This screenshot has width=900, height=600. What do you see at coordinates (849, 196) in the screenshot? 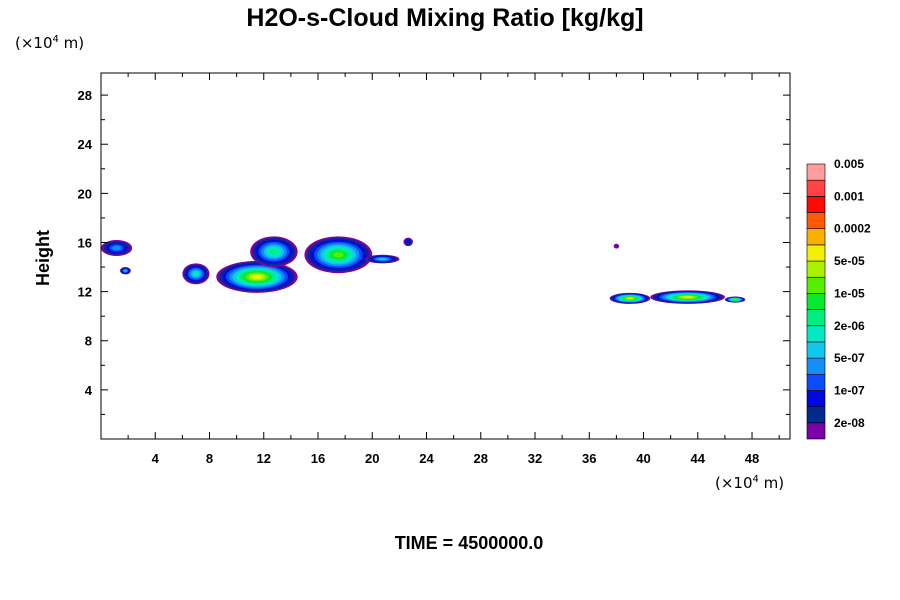
I see `colorbar-label: 0.001` at bounding box center [849, 196].